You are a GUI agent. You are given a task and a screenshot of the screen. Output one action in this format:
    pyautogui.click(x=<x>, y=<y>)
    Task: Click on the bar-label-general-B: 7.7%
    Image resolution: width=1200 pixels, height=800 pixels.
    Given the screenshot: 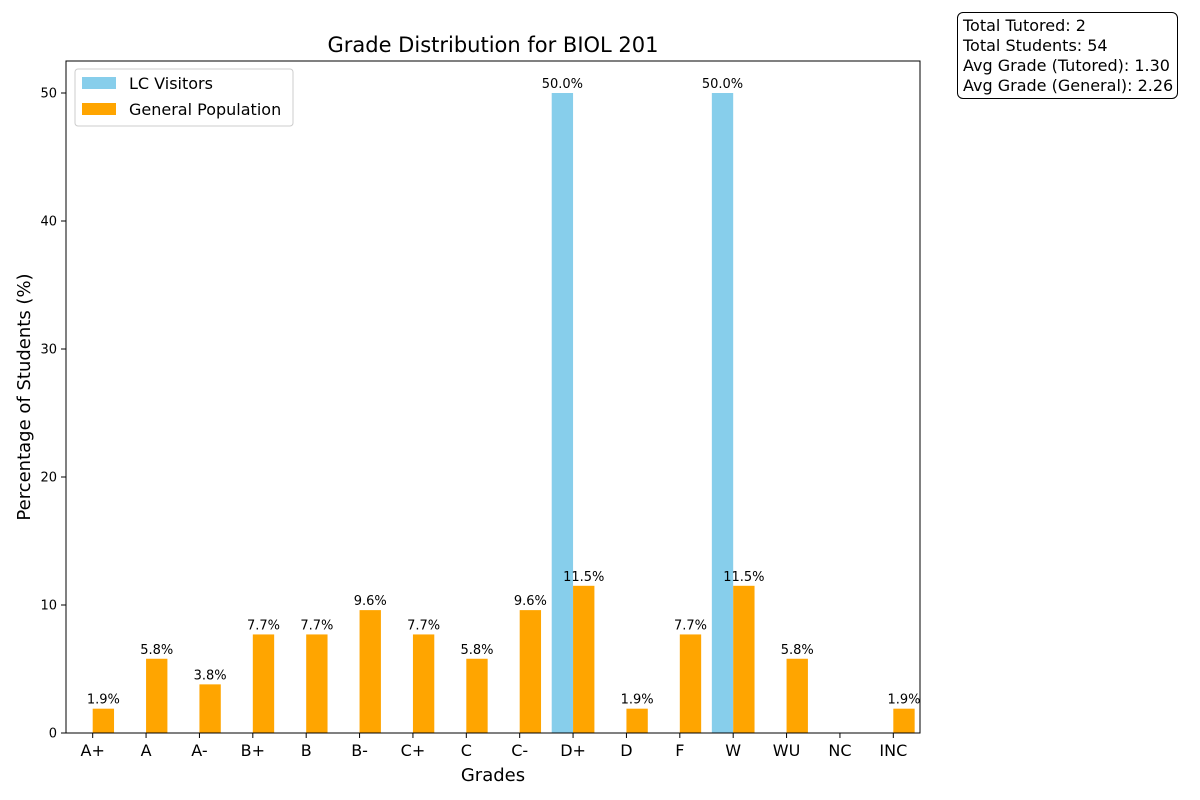 What is the action you would take?
    pyautogui.click(x=316, y=625)
    